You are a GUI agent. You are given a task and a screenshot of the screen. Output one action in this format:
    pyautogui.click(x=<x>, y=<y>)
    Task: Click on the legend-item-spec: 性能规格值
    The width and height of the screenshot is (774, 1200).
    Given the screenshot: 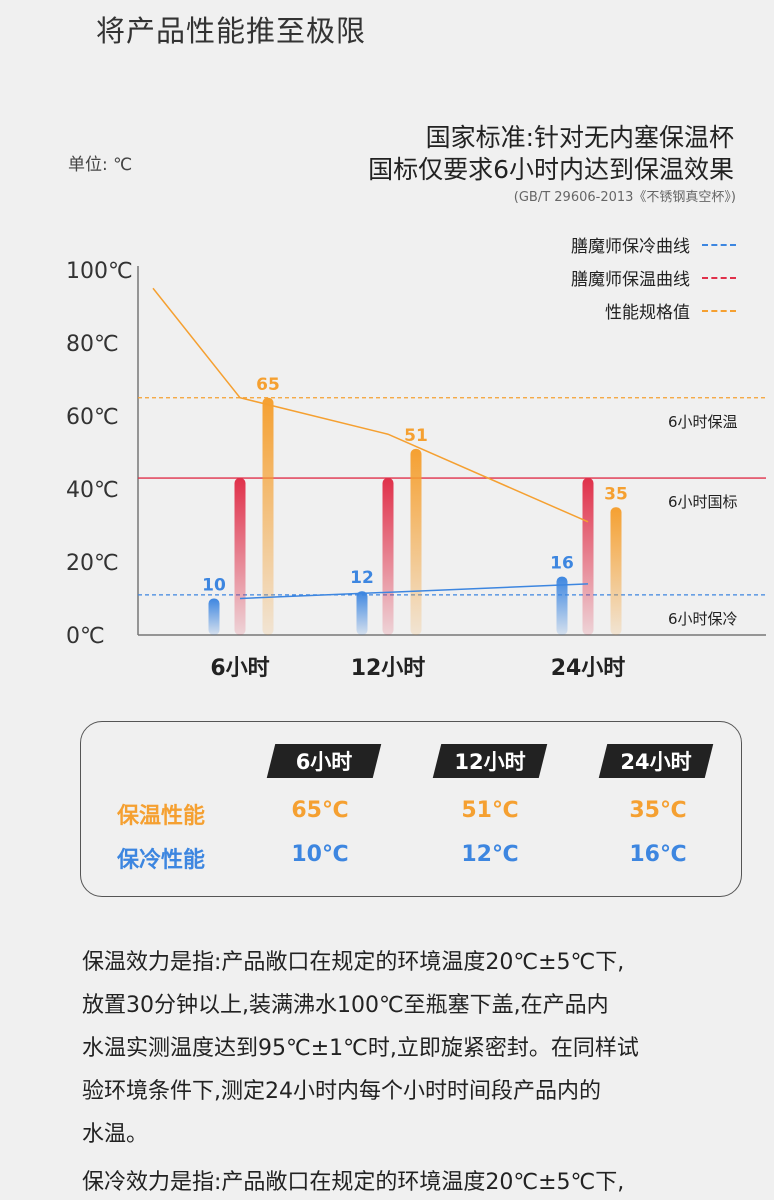 What is the action you would take?
    pyautogui.click(x=606, y=310)
    